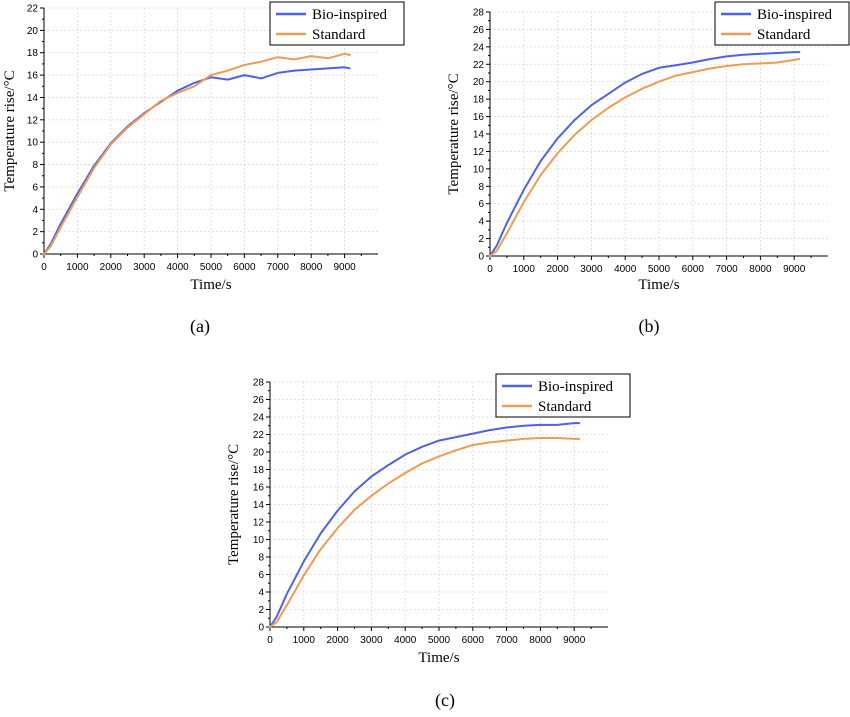  Describe the element at coordinates (649, 326) in the screenshot. I see `panel-label: (b)` at that location.